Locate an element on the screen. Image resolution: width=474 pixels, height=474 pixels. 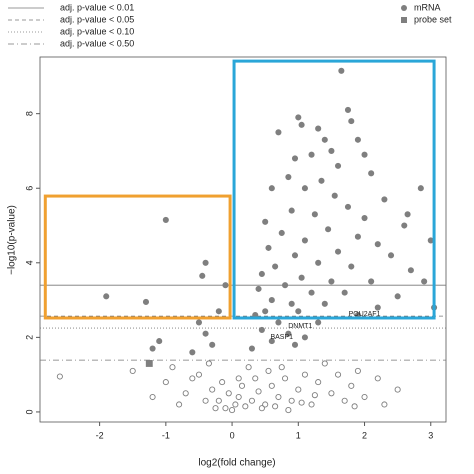
x-tick-label: -1 is located at coordinates (166, 435).